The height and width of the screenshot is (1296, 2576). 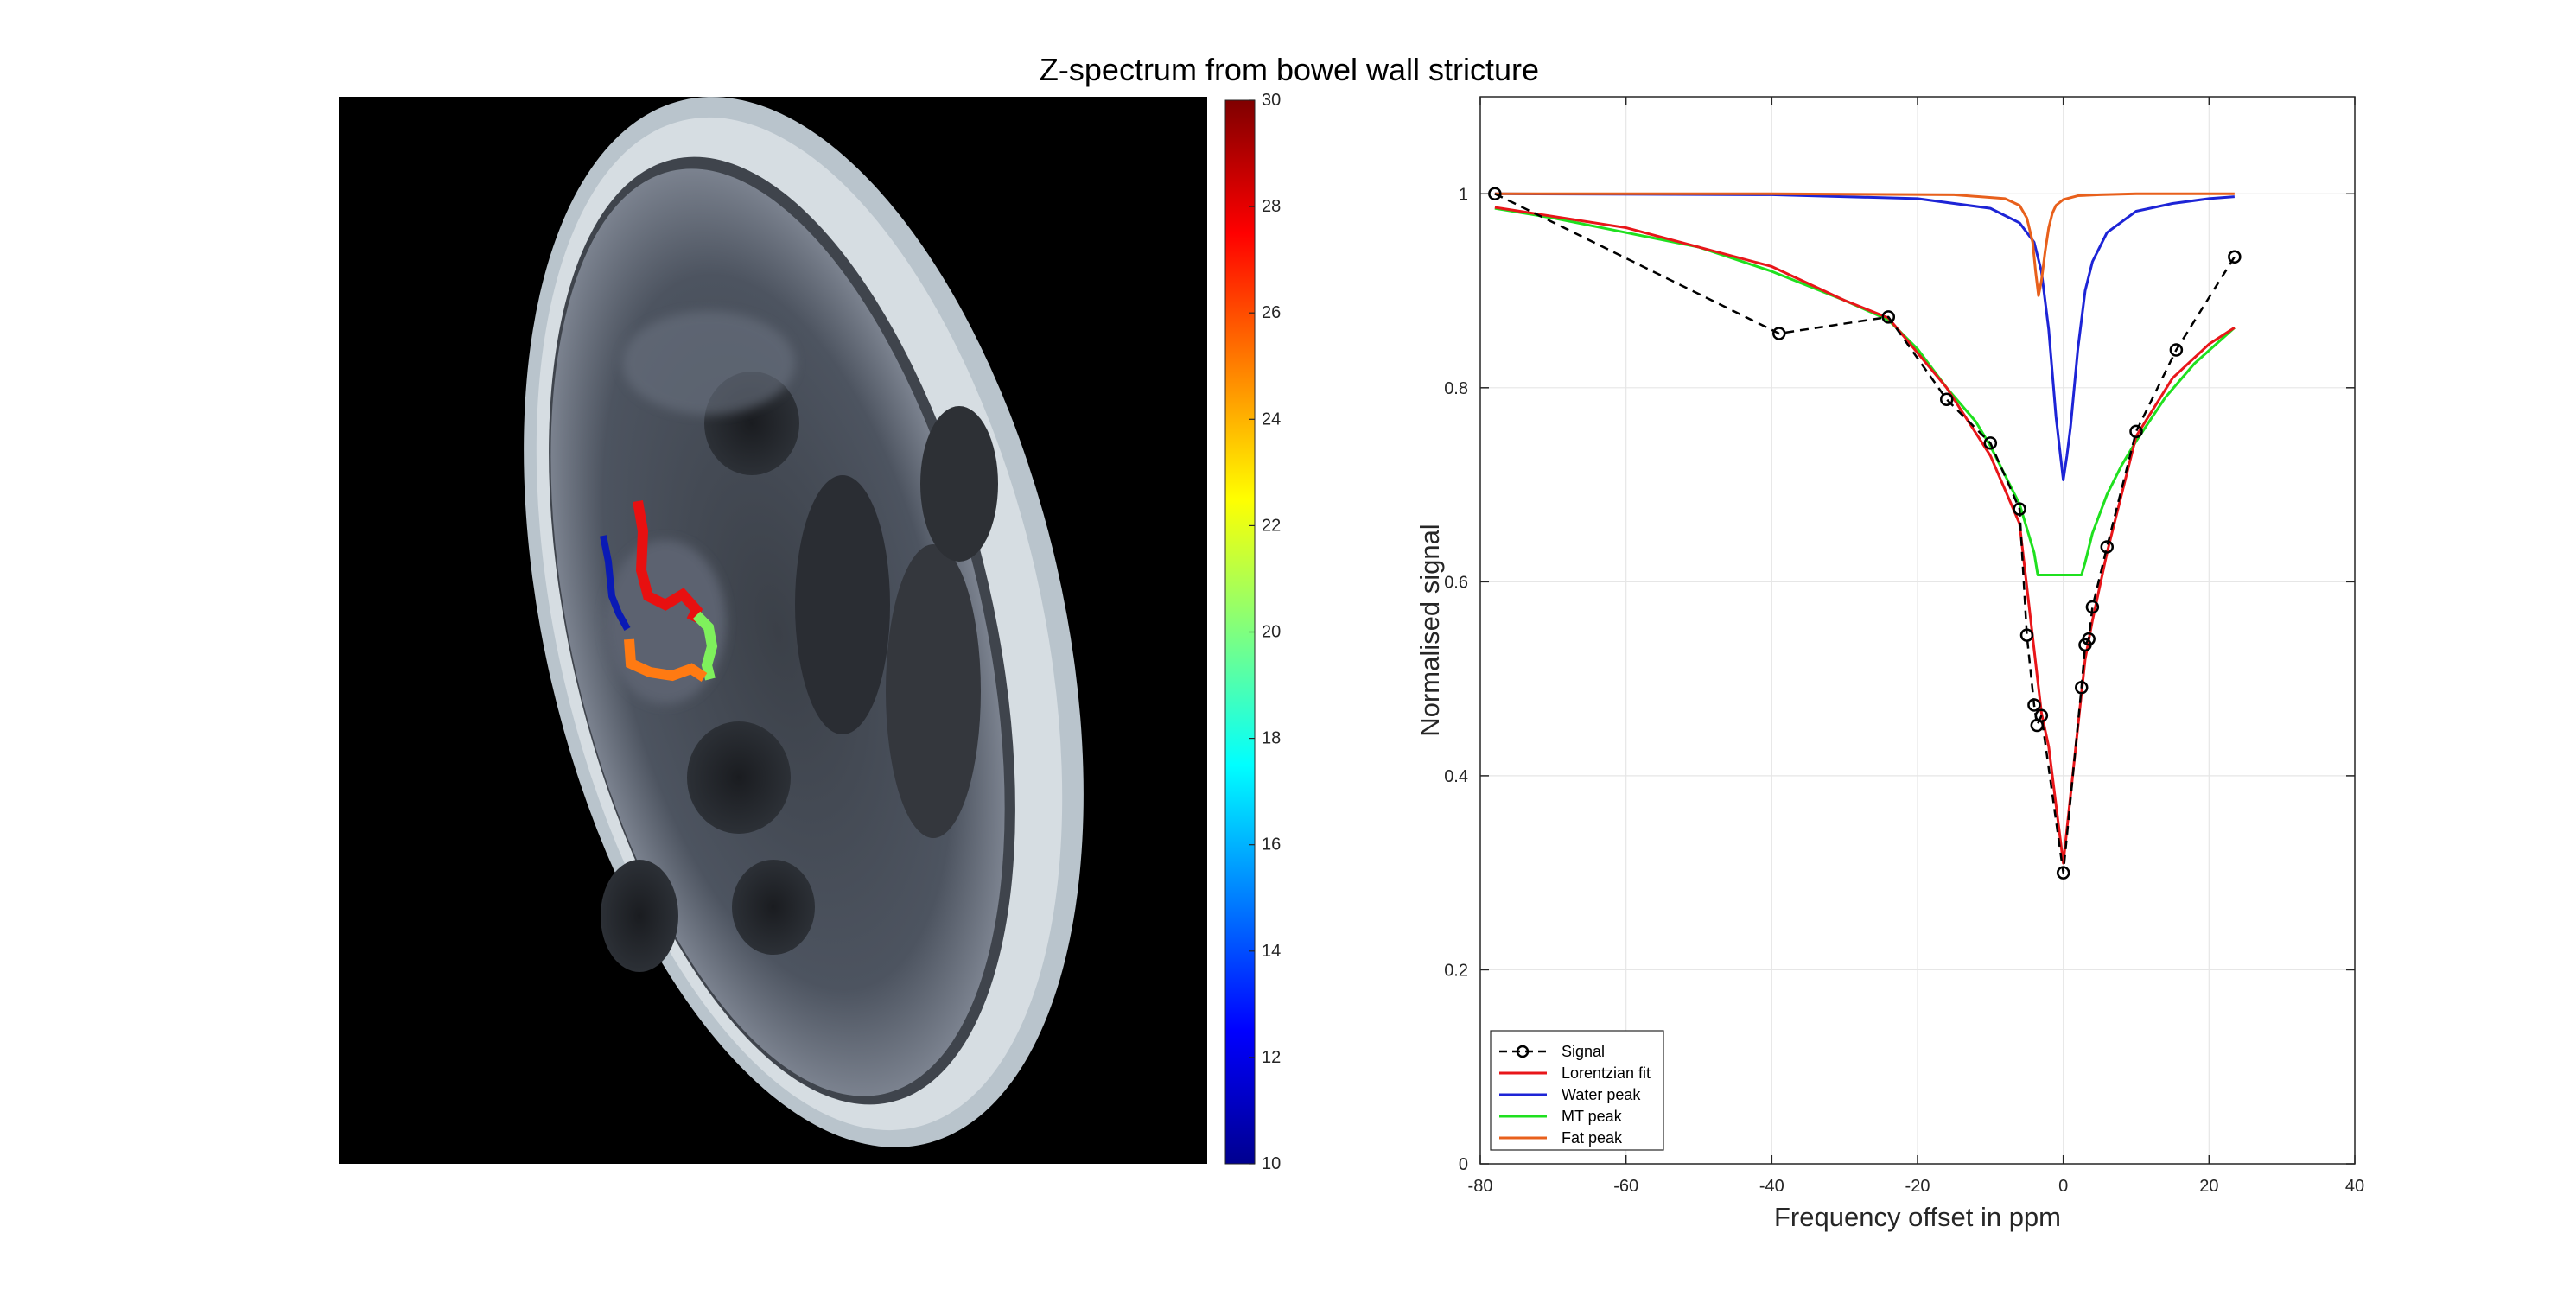 I want to click on legend-label-water-peak: Water peak, so click(x=1602, y=1094).